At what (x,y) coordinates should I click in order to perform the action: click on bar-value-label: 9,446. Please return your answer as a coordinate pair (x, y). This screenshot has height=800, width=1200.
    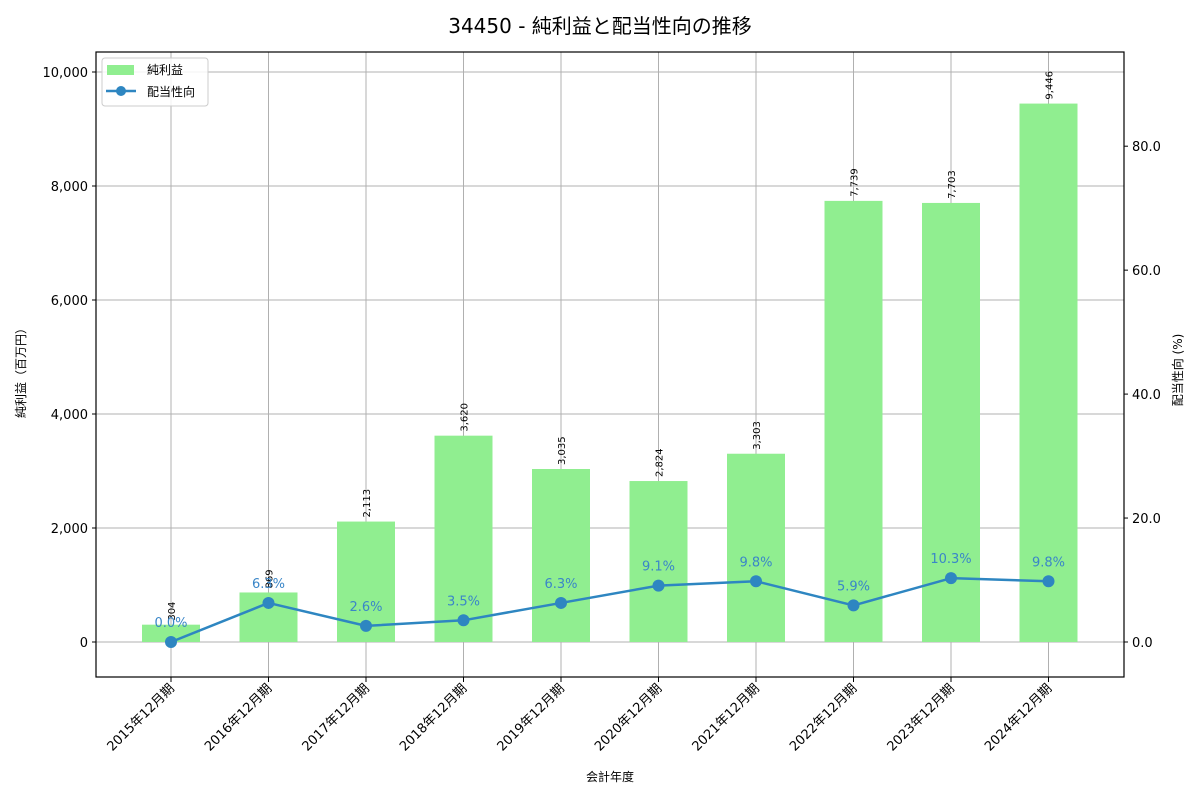
    Looking at the image, I should click on (1050, 85).